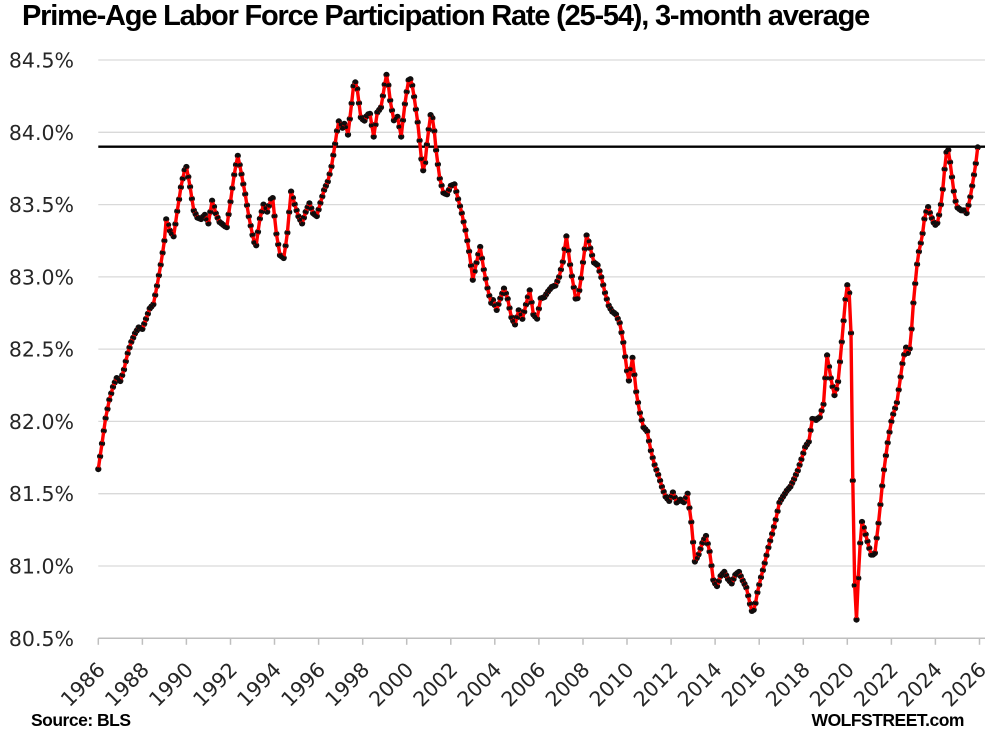 The height and width of the screenshot is (741, 988). What do you see at coordinates (41, 494) in the screenshot?
I see `y-tick-label: 81.5%` at bounding box center [41, 494].